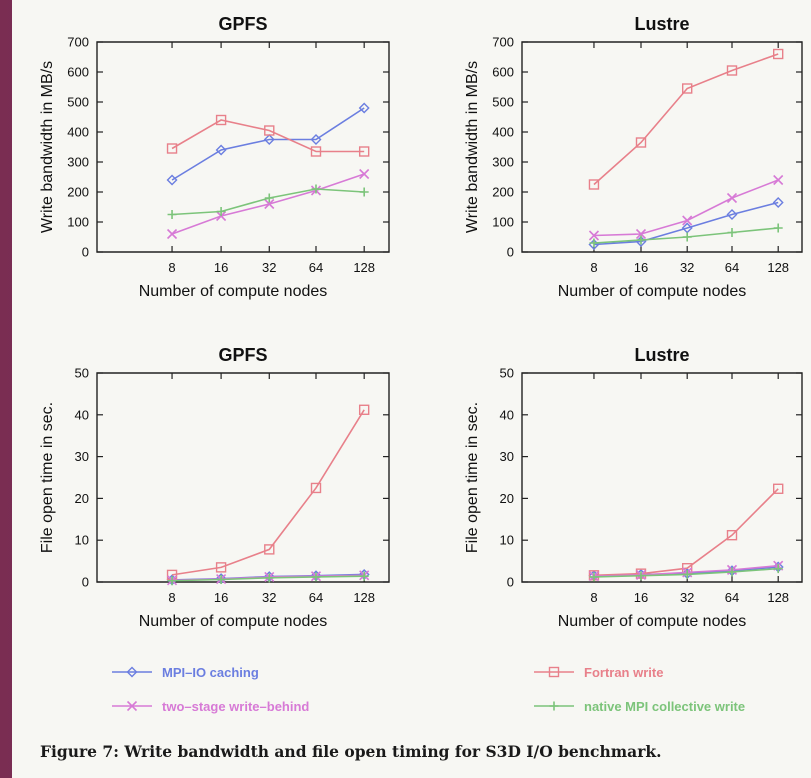  I want to click on chart-title: Lustre, so click(661, 355).